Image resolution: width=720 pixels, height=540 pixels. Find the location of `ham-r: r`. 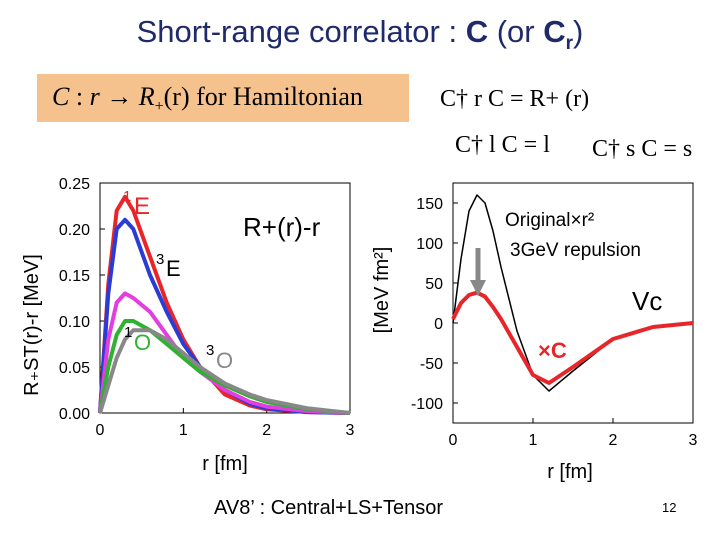

ham-r: r is located at coordinates (94, 96).